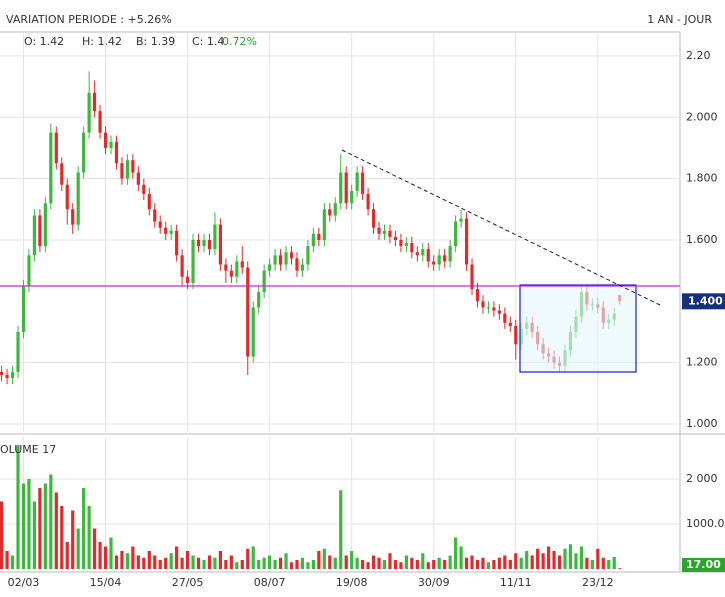 Image resolution: width=725 pixels, height=597 pixels. I want to click on x-tick-label: 02/03, so click(24, 582).